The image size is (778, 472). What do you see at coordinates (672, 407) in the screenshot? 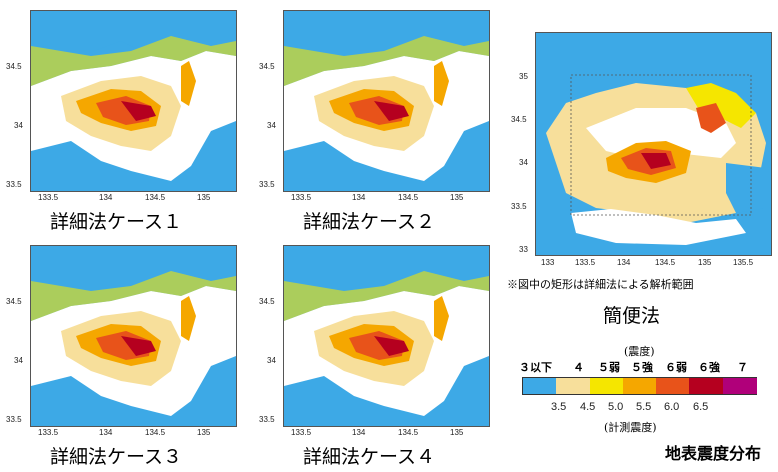
I see `instrumental-label: 6.0` at bounding box center [672, 407].